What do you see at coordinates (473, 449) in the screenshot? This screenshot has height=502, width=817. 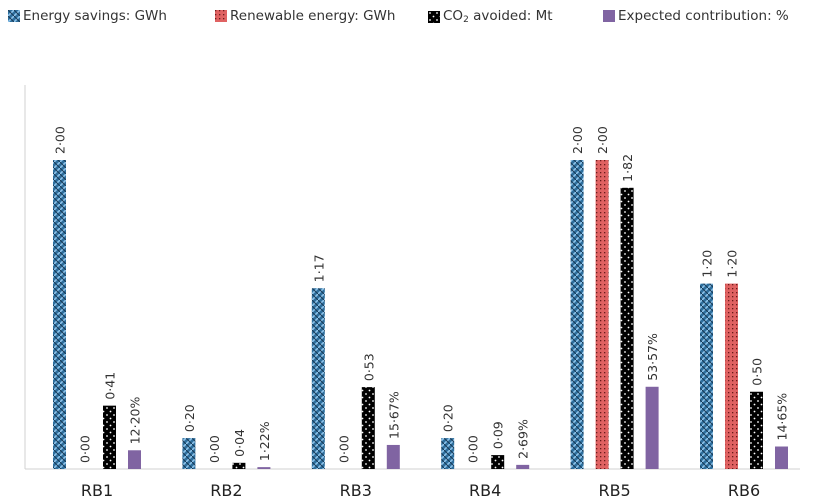 I see `data-label-renewable-energy-rb4: 0·00` at bounding box center [473, 449].